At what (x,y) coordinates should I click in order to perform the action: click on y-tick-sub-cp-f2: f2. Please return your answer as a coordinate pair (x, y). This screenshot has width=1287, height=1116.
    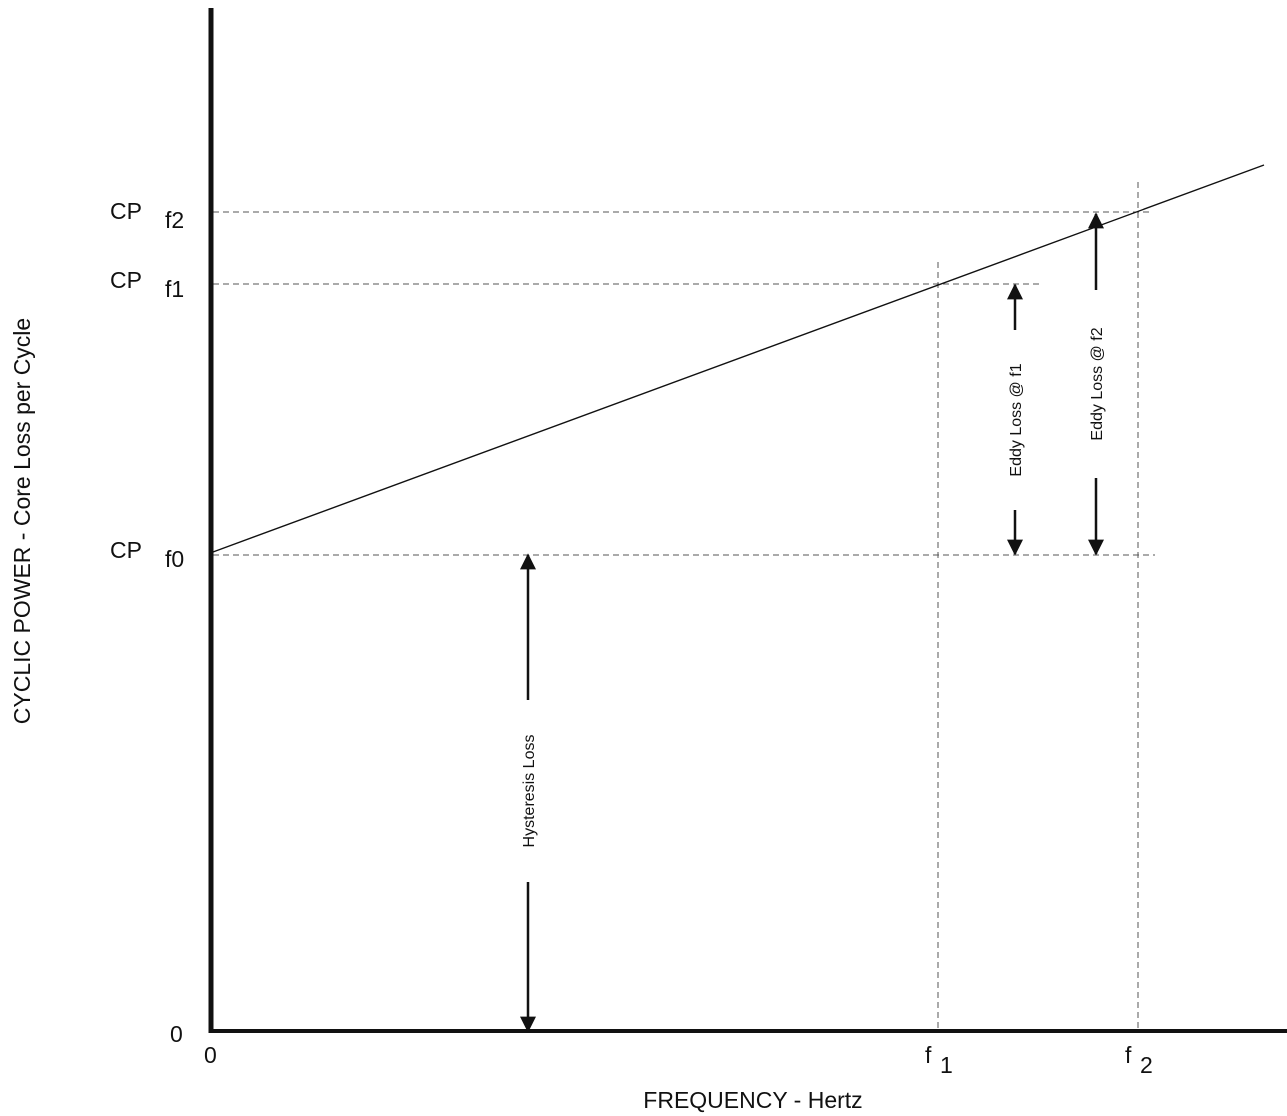
    Looking at the image, I should click on (174, 220).